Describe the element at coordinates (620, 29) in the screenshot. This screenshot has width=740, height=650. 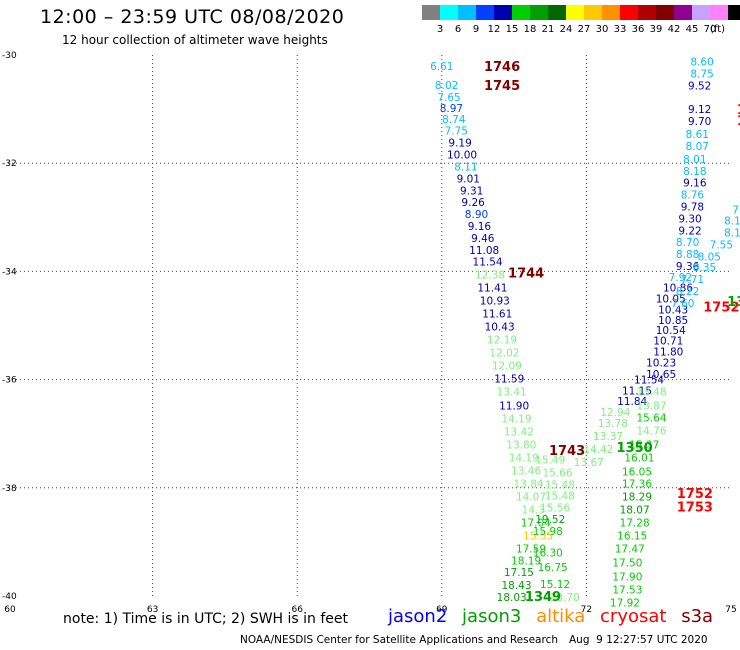
I see `color-scale-label: 33` at that location.